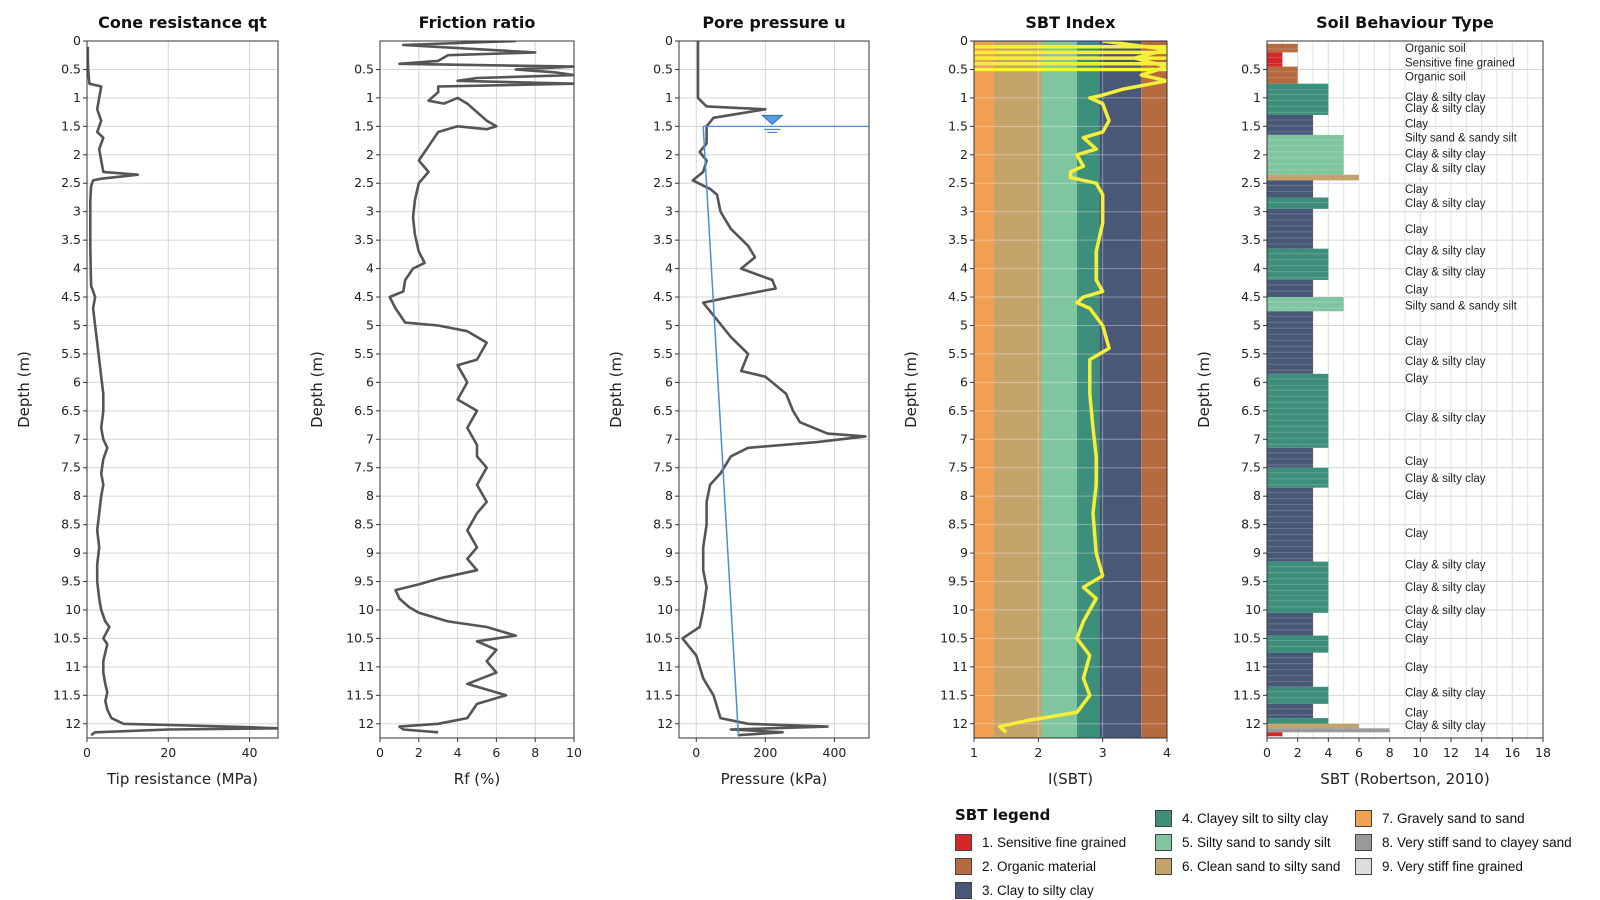 The height and width of the screenshot is (900, 1600). I want to click on legend-label: 1. Sensitive fine grained, so click(1054, 842).